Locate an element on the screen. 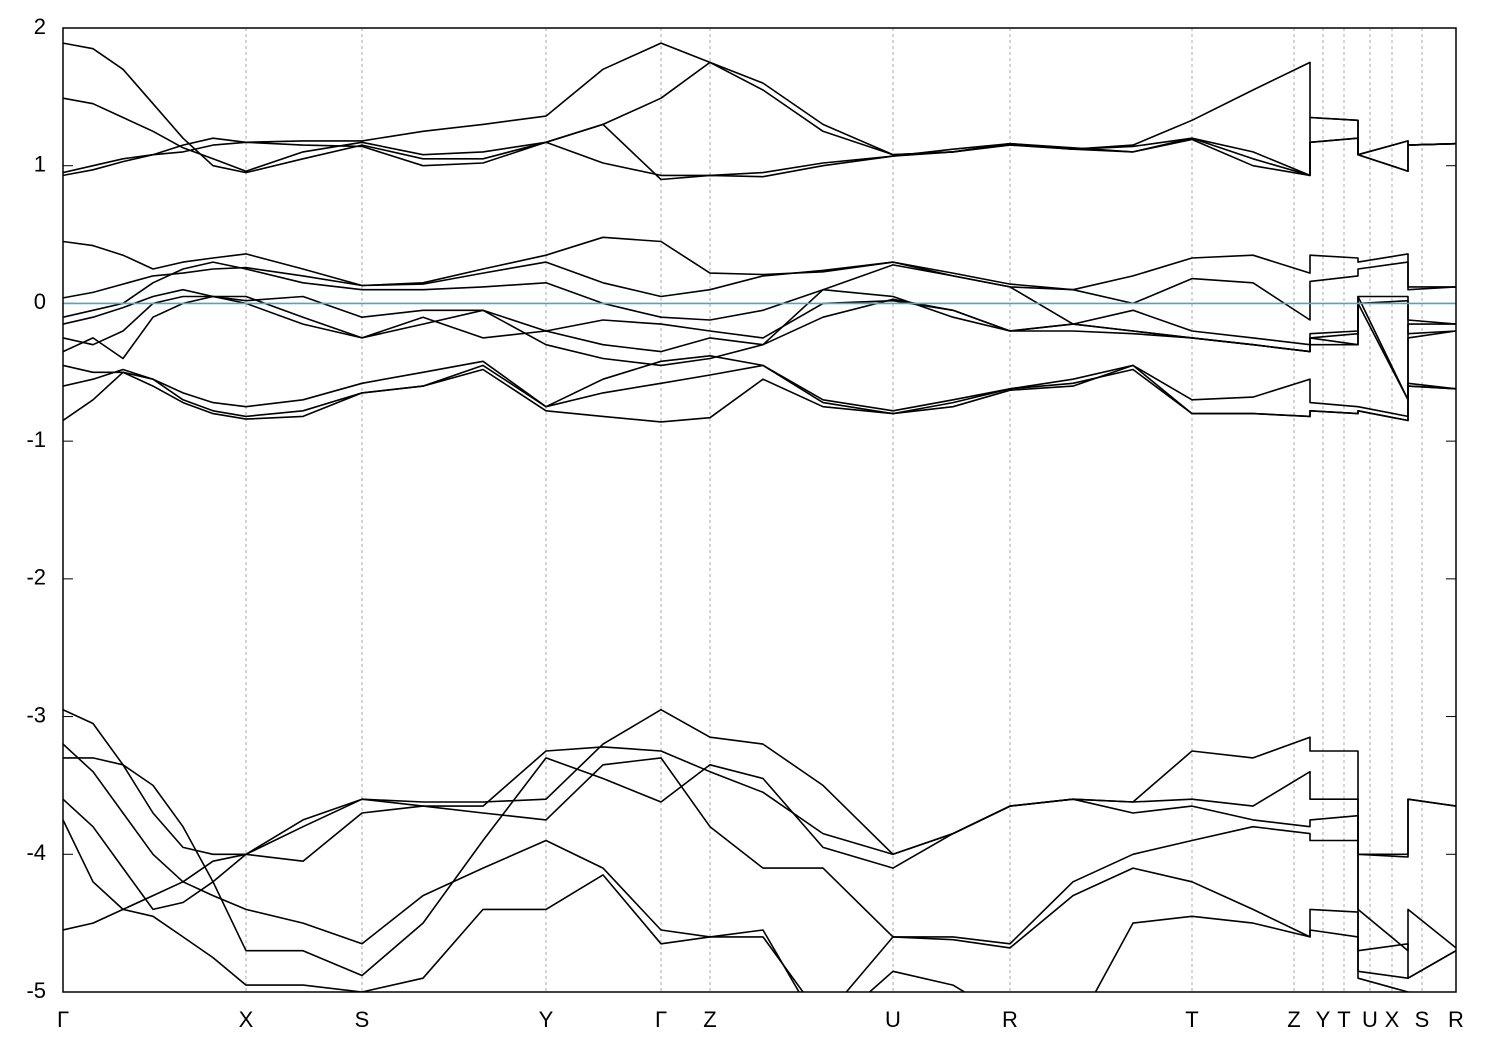 The image size is (1500, 1050). y-tick-label: -4 is located at coordinates (36, 852).